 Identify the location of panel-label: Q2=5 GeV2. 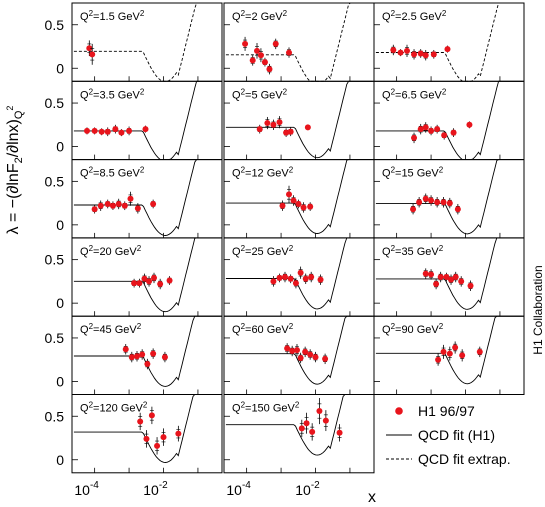
(260, 94).